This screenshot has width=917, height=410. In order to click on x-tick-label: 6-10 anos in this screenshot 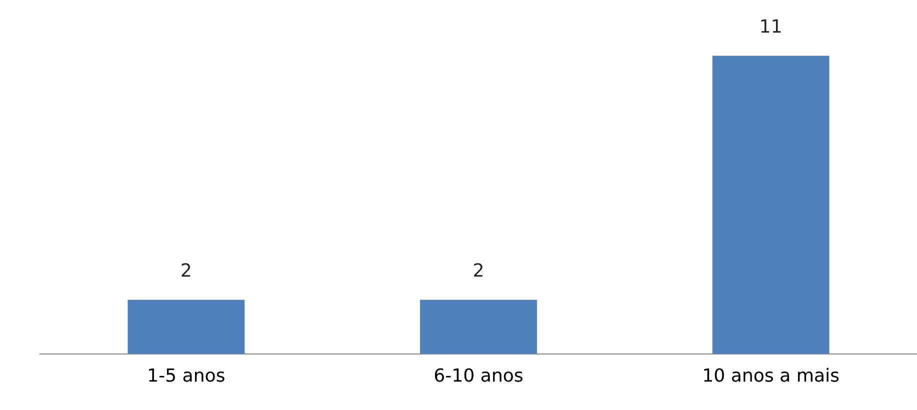, I will do `click(478, 375)`.